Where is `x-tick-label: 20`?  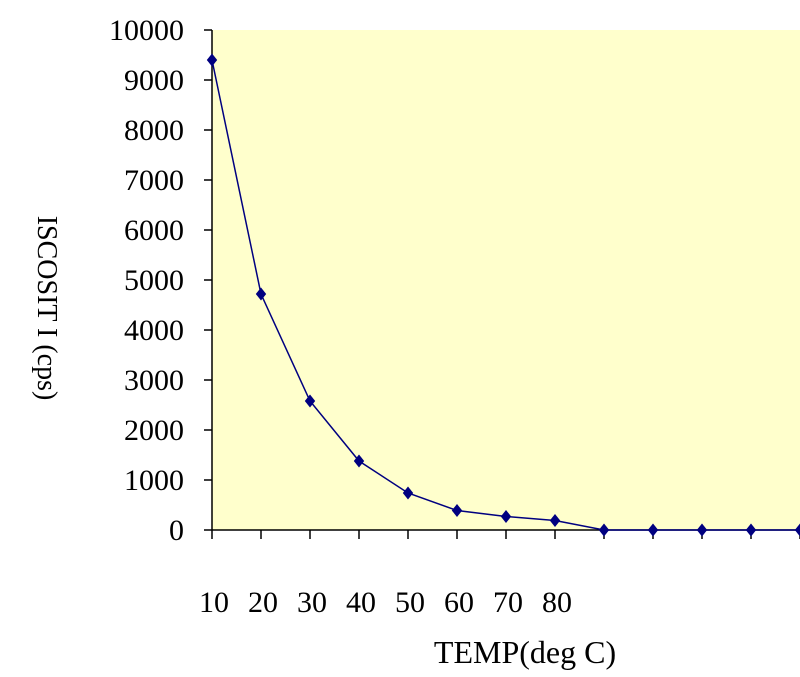
x-tick-label: 20 is located at coordinates (263, 602).